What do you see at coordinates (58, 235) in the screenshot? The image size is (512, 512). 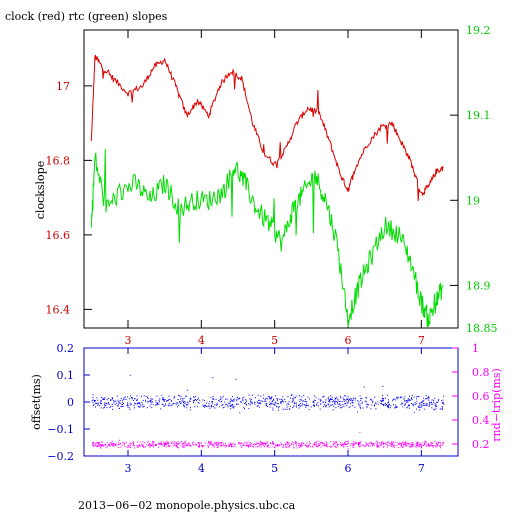 I see `top-left-y-tick-label: 16.6` at bounding box center [58, 235].